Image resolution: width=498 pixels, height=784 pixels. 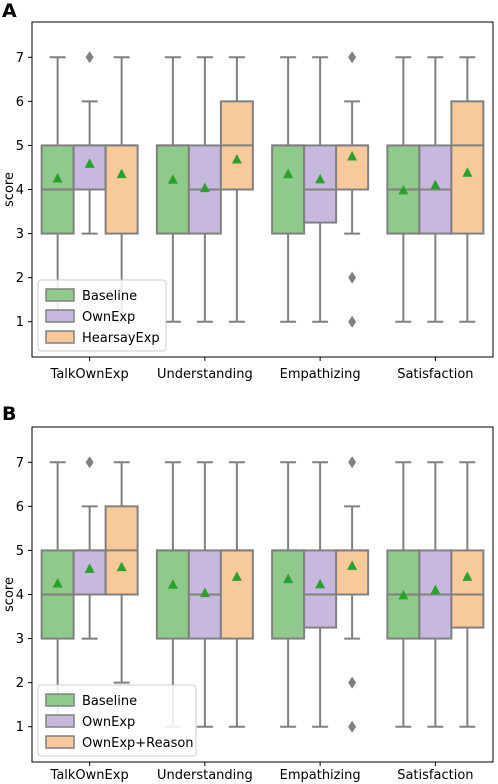 What do you see at coordinates (121, 338) in the screenshot?
I see `legend-label: HearsayExp` at bounding box center [121, 338].